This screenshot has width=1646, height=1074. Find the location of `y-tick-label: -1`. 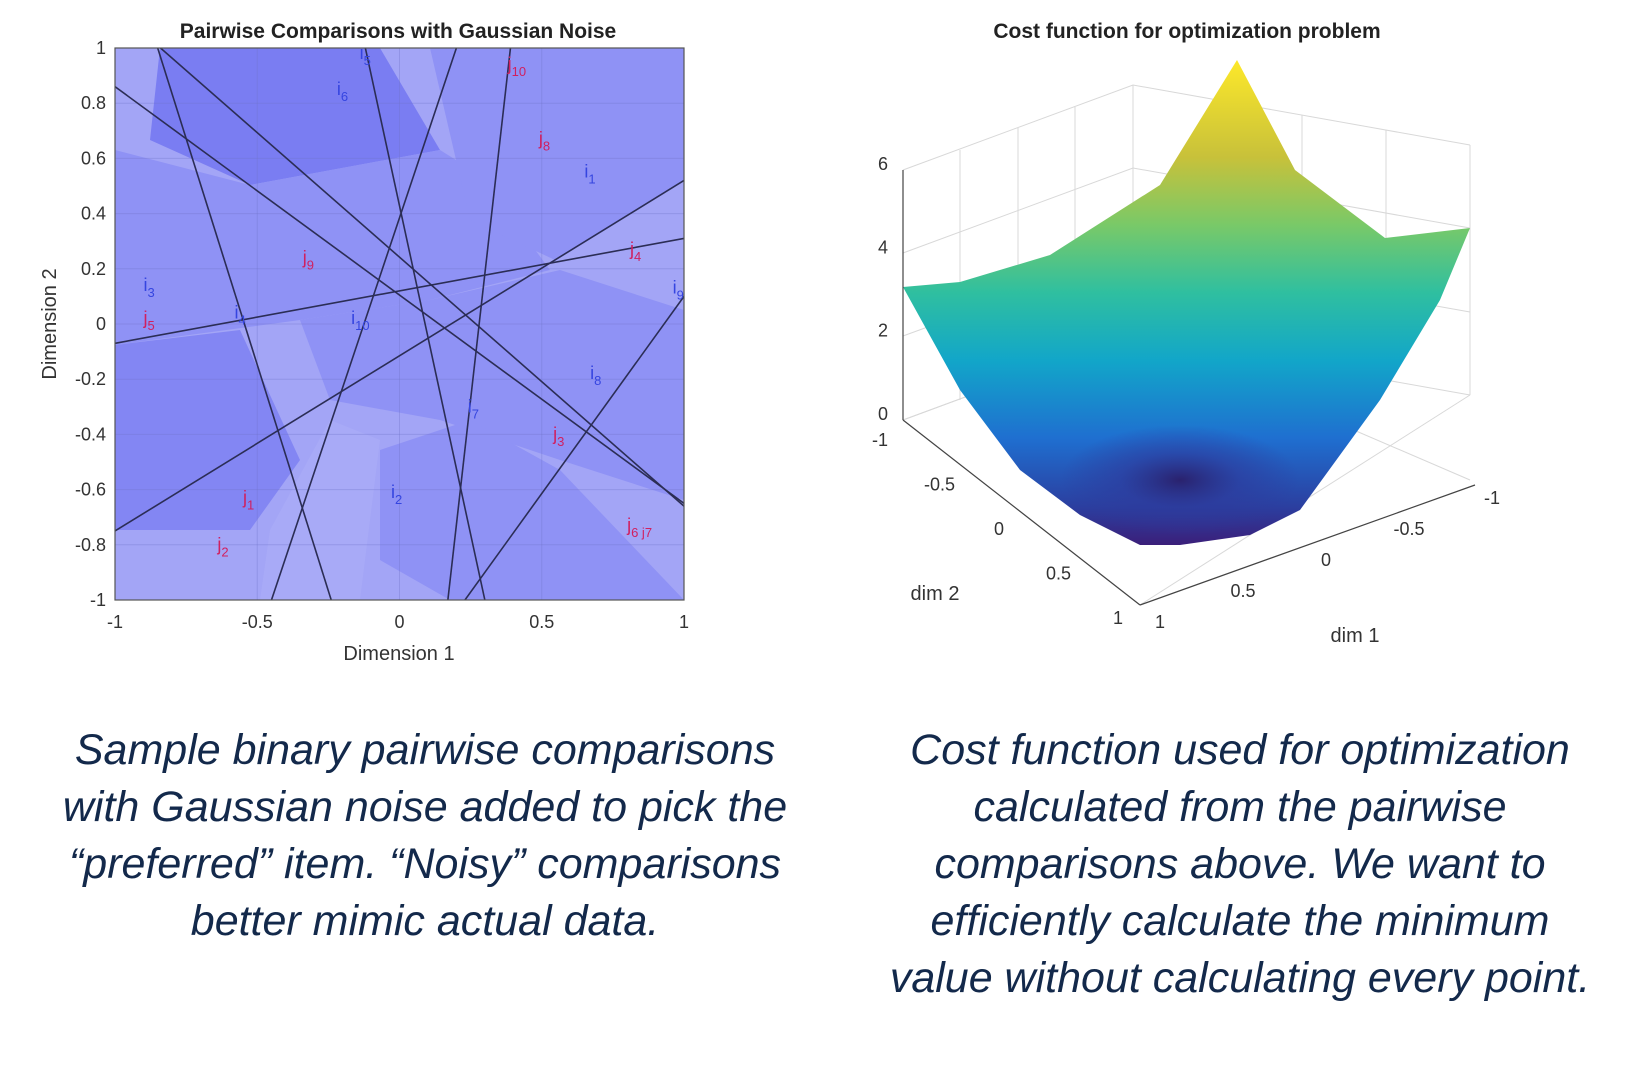

y-tick-label: -1 is located at coordinates (98, 600).